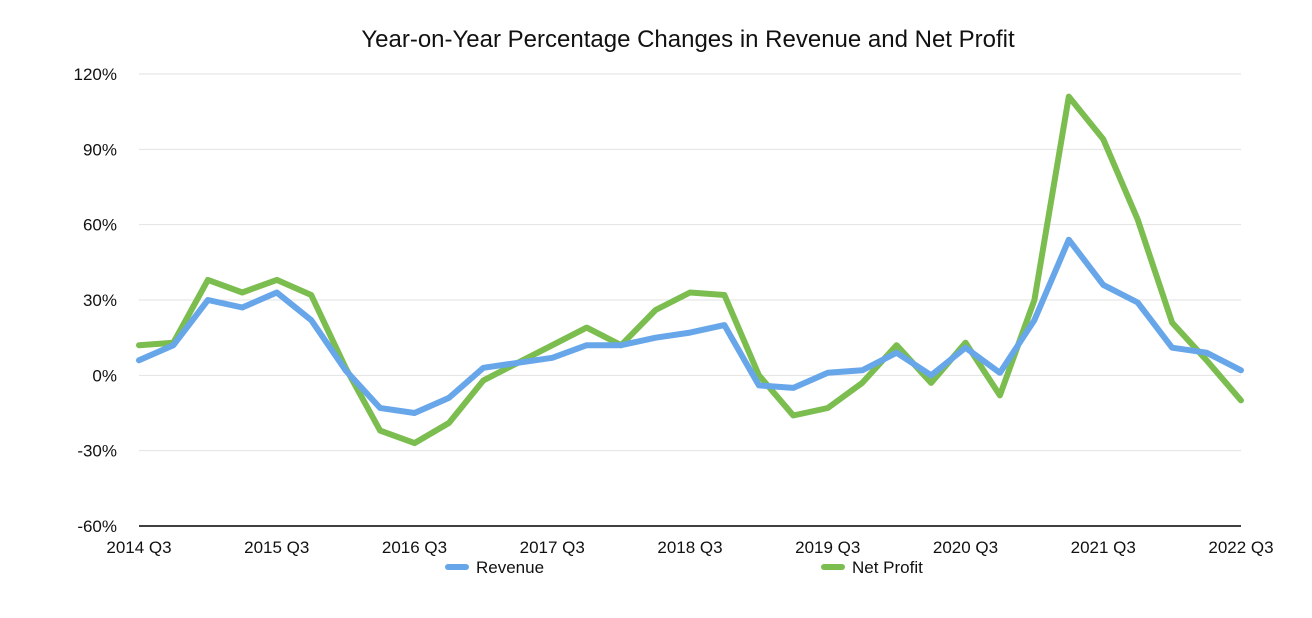 This screenshot has width=1312, height=618. Describe the element at coordinates (552, 547) in the screenshot. I see `x-tick-label: 2017 Q3` at that location.